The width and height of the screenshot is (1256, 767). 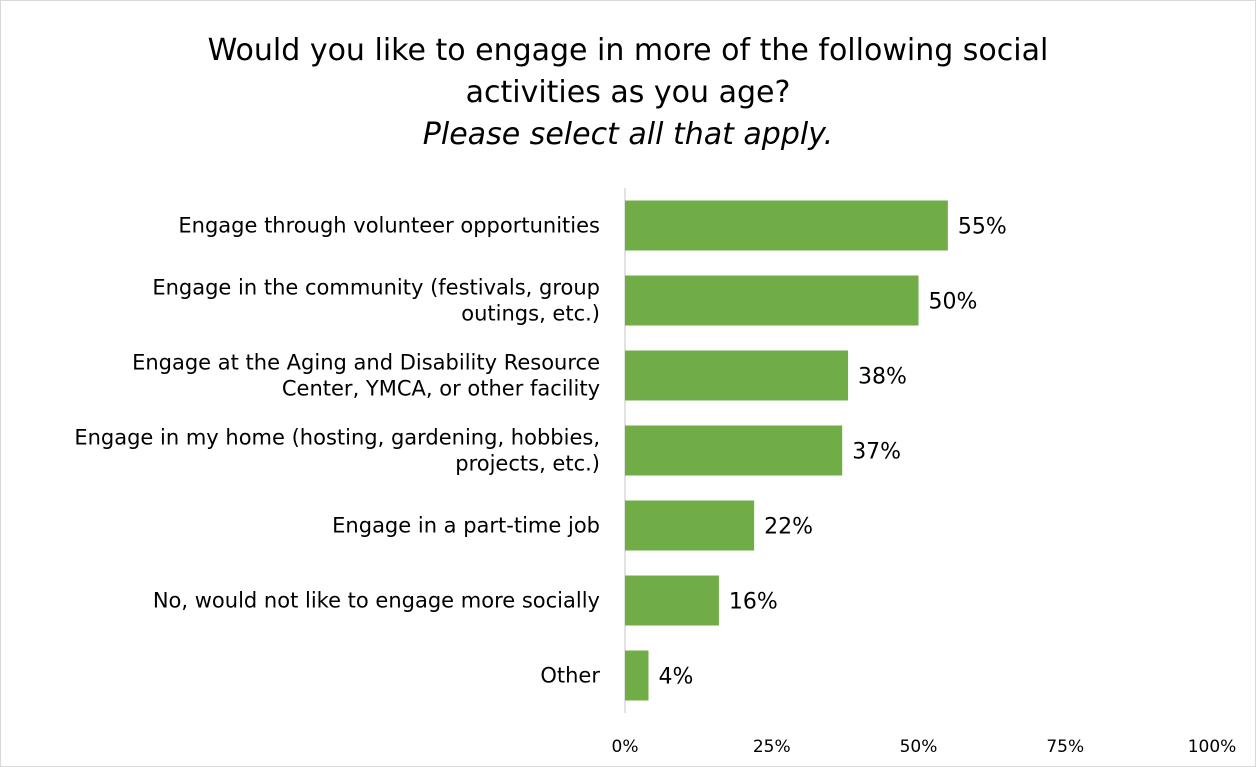 I want to click on bar-value-label: 4%, so click(x=675, y=677).